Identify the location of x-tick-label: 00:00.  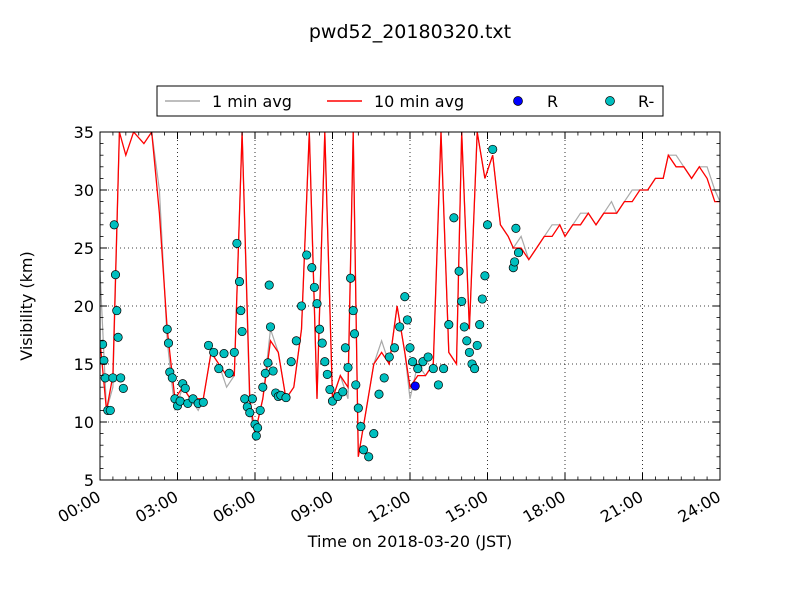
(79, 507).